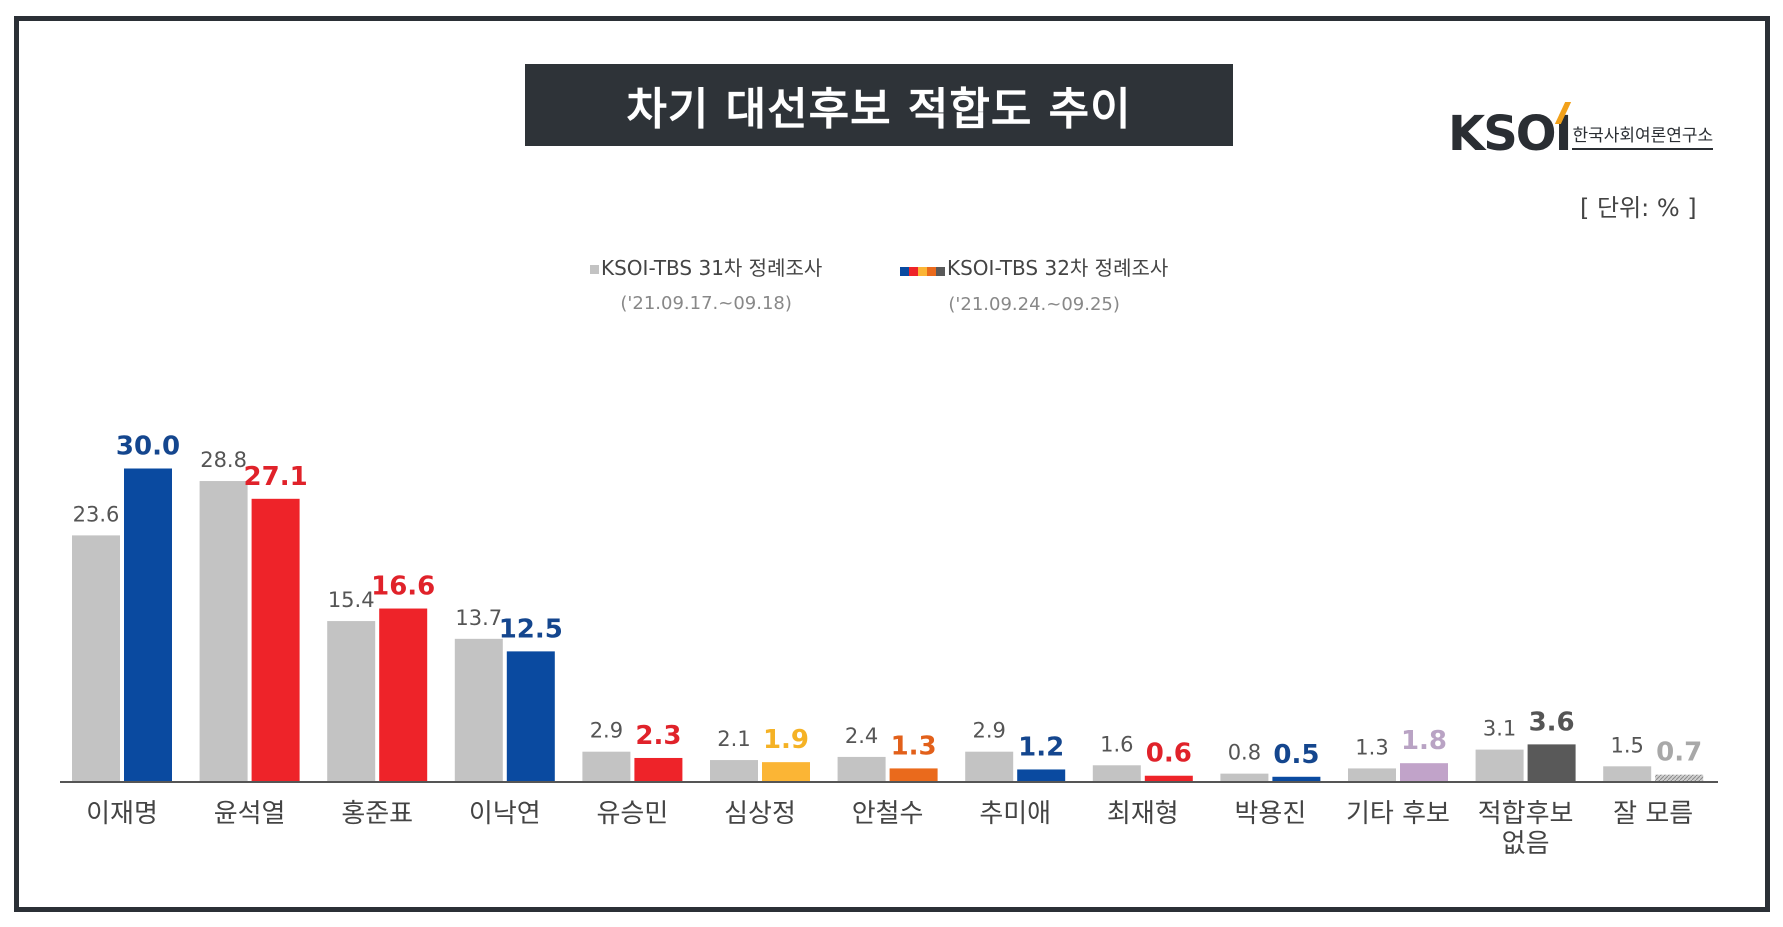 Image resolution: width=1783 pixels, height=927 pixels. I want to click on category-label-6: 안철수, so click(888, 814).